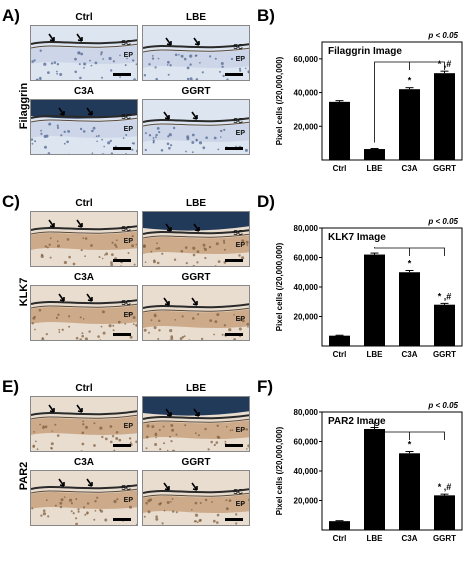  I want to click on significance-bracket, so click(409, 251).